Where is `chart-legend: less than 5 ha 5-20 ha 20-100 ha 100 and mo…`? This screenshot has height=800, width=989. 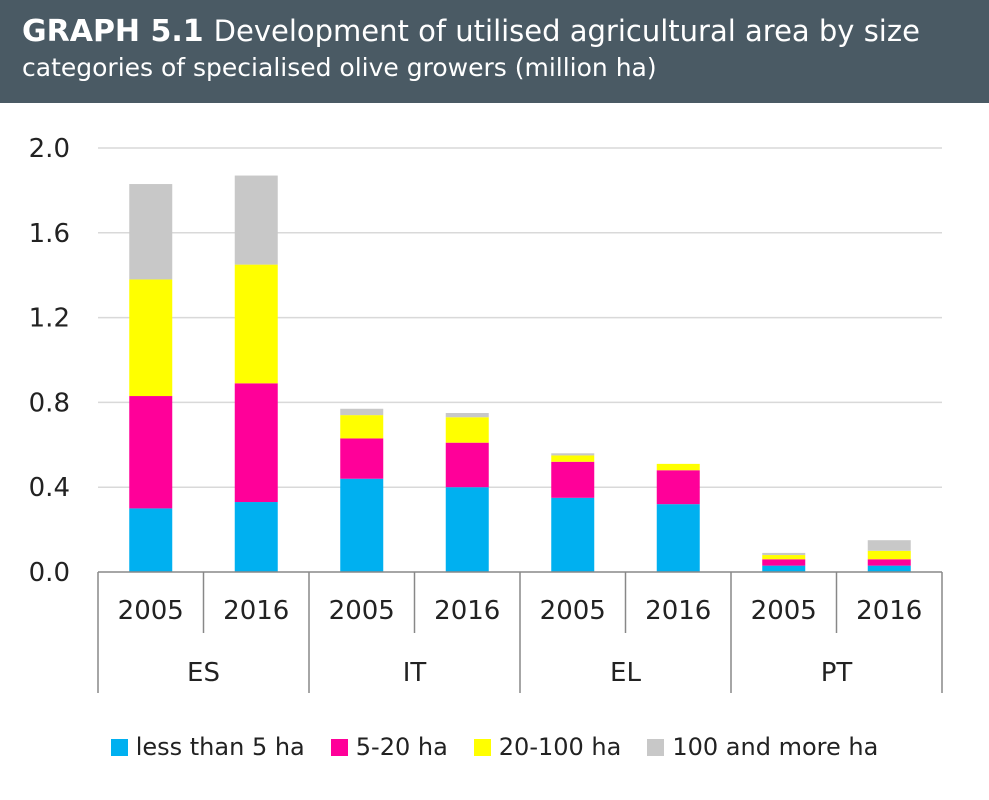 chart-legend: less than 5 ha 5-20 ha 20-100 ha 100 and mo… is located at coordinates (494, 747).